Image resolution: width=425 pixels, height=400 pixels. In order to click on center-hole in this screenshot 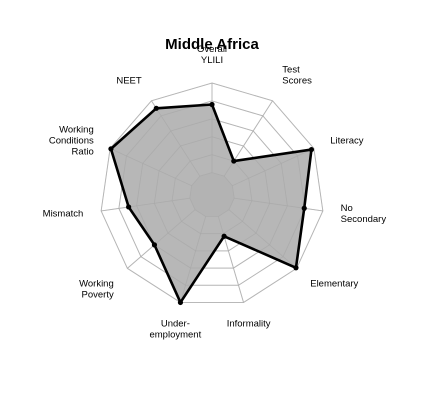, I will do `click(212, 194)`.